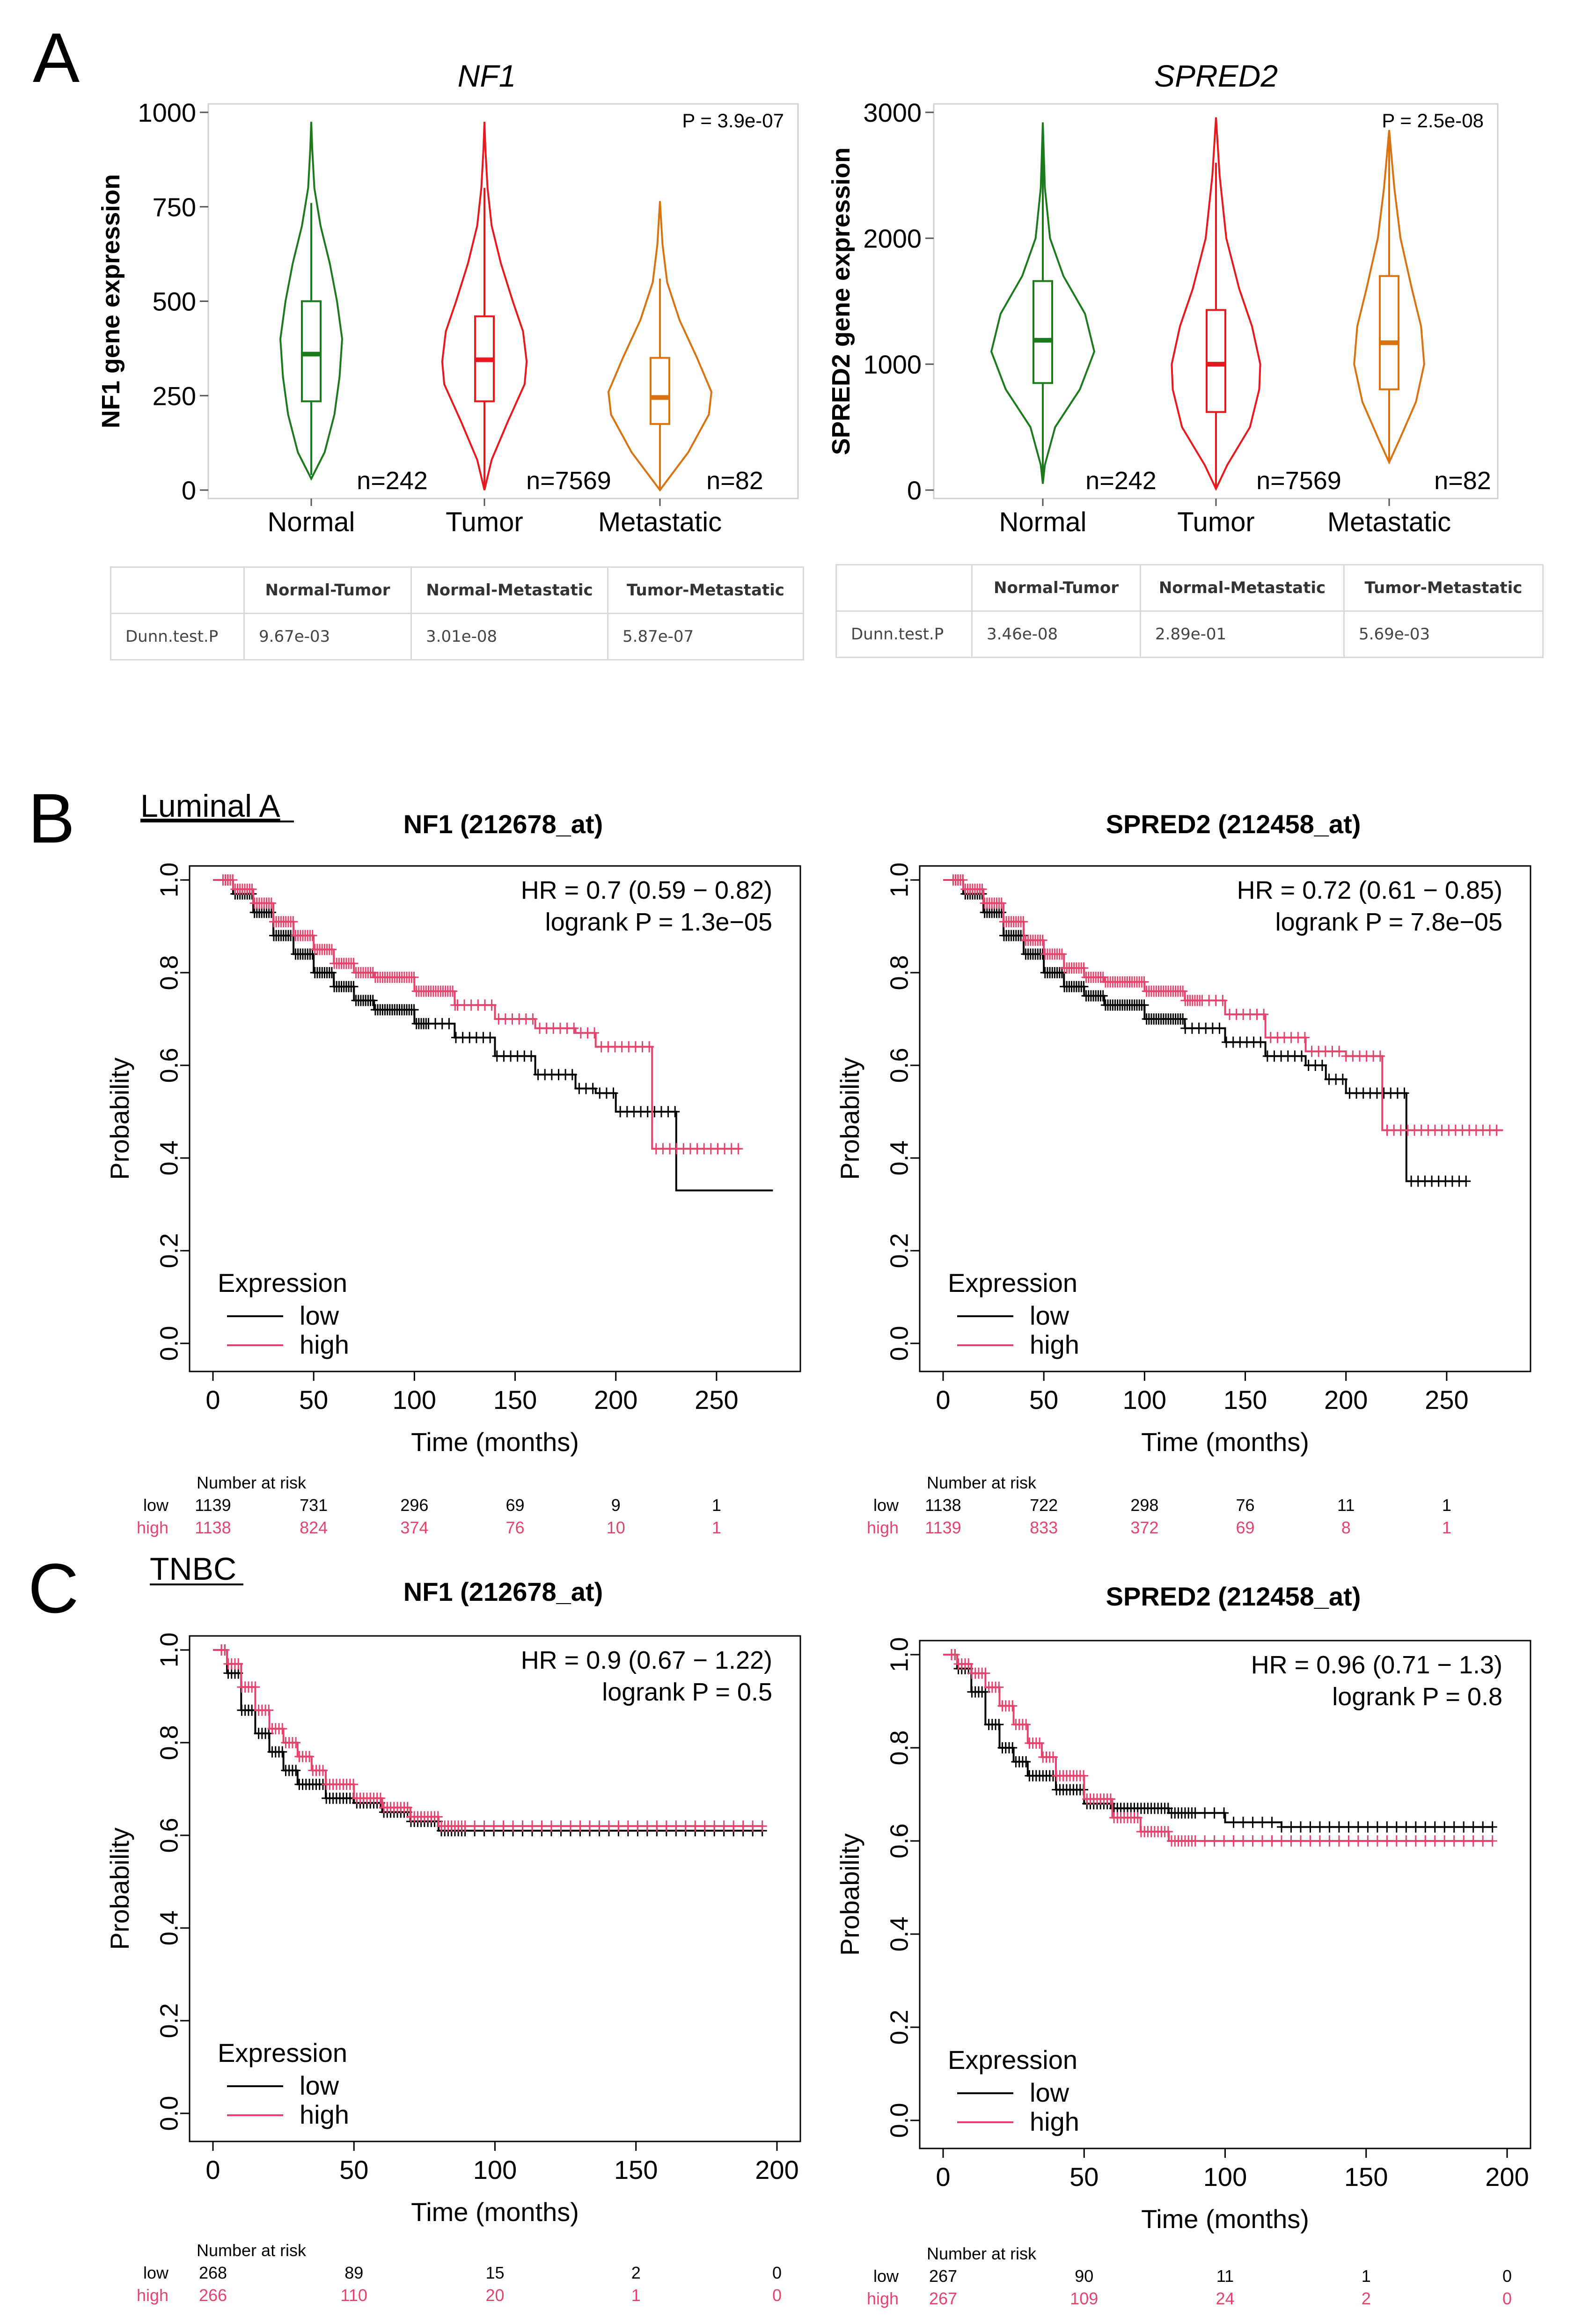 This screenshot has height=2324, width=1582. I want to click on x-tick-label: 200, so click(615, 1400).